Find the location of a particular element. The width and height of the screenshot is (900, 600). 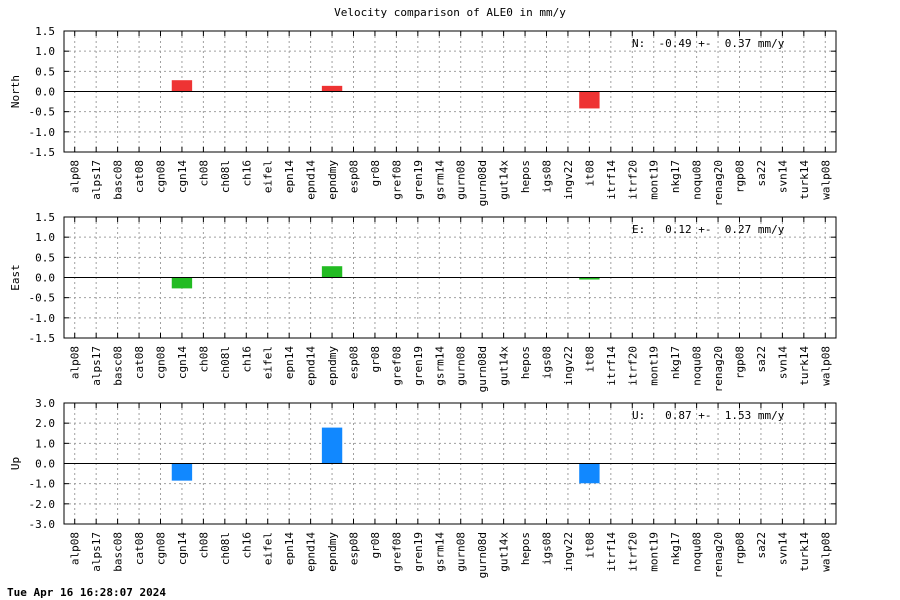

x-tick-label: rgp08 is located at coordinates (740, 362).